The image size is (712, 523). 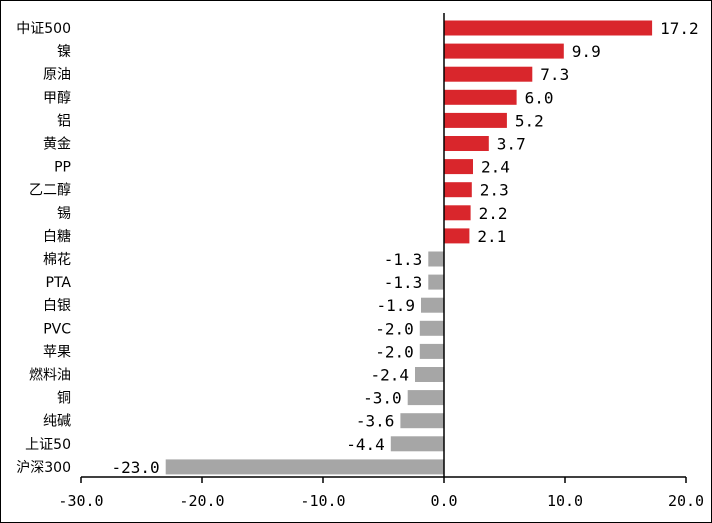 I want to click on category-label: 白糖, so click(x=57, y=237).